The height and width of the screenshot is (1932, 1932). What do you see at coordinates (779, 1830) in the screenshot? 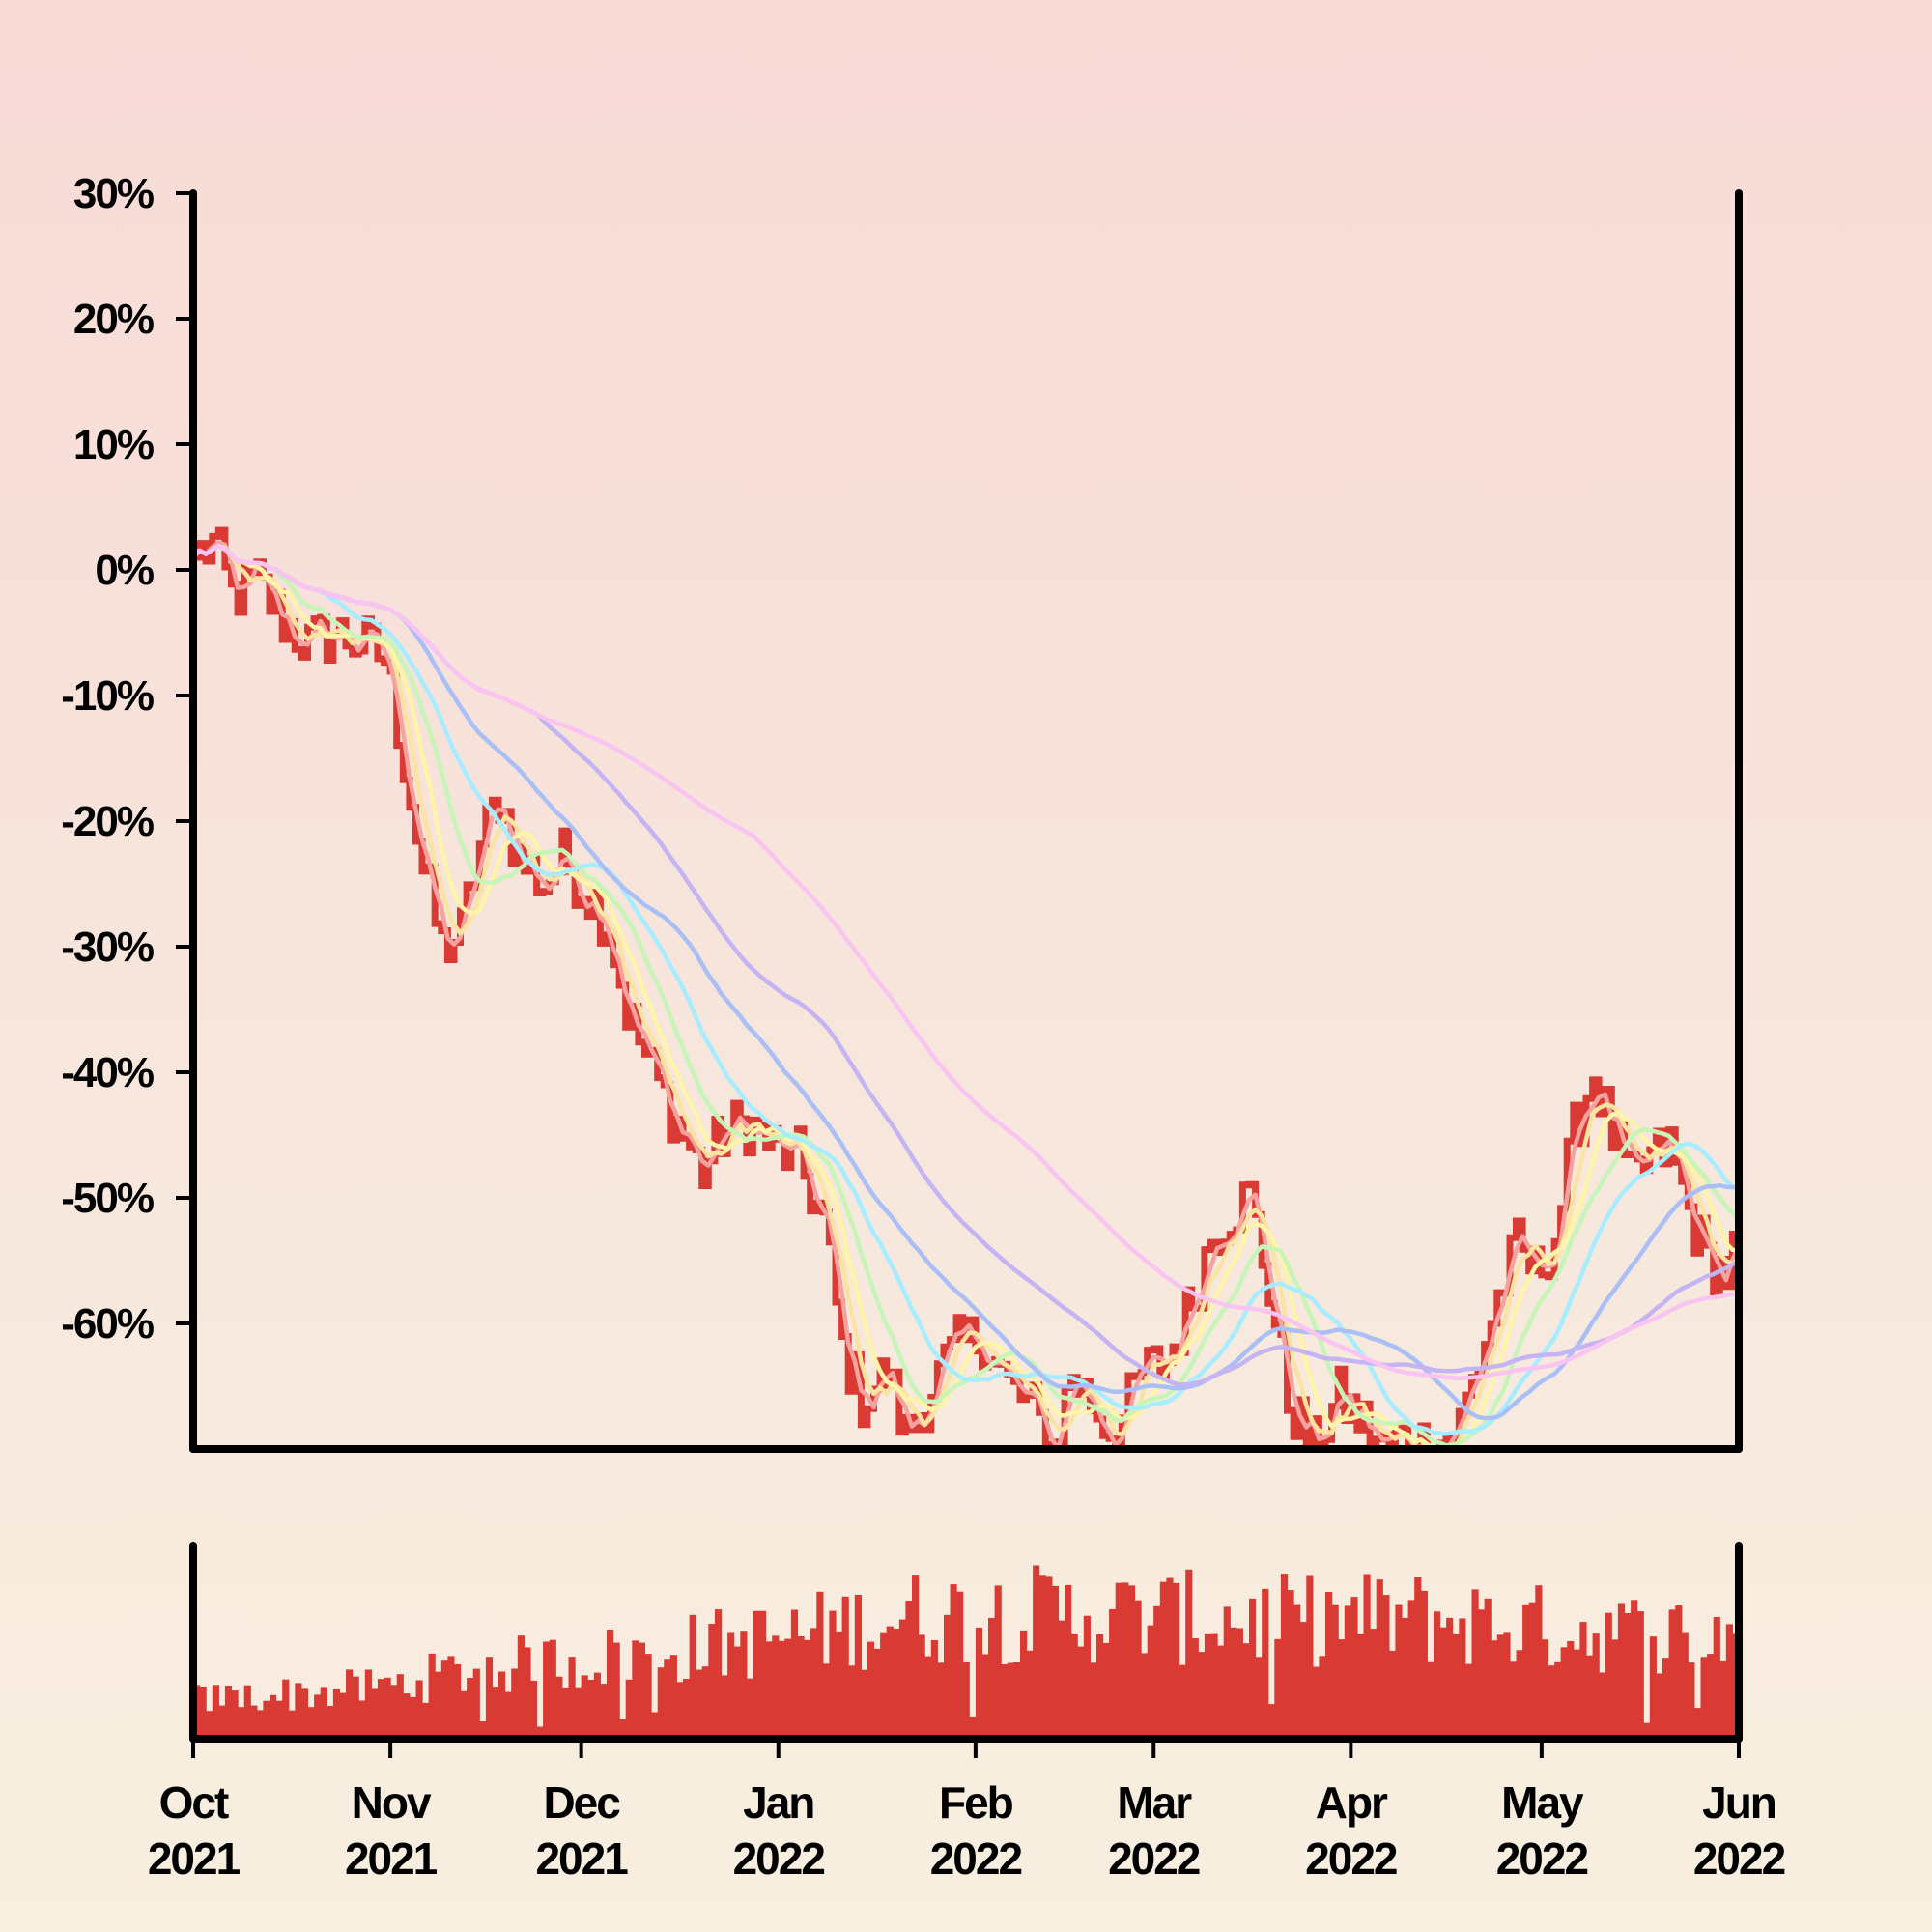
I see `x-tick-label: Jan 2022` at bounding box center [779, 1830].